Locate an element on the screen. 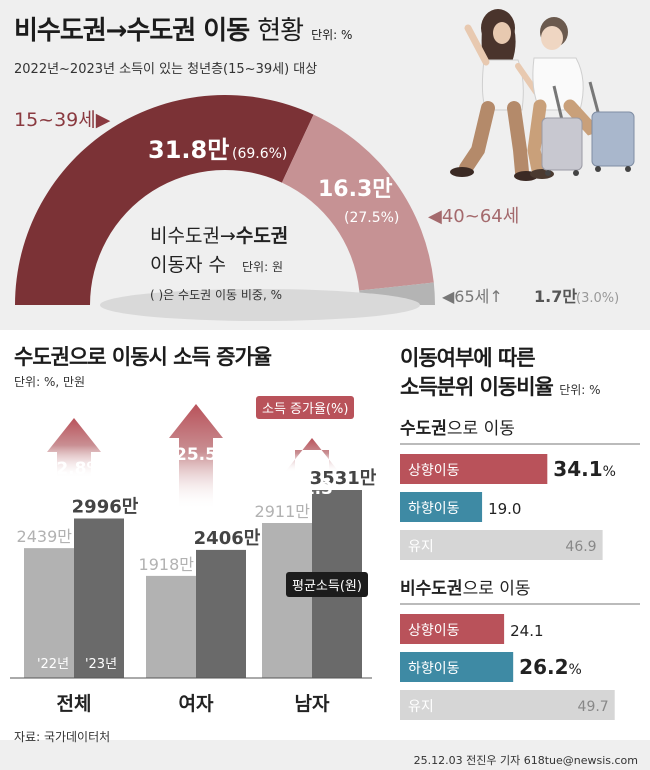 This screenshot has width=650, height=770. growth-legend: 소득 증가율(%) is located at coordinates (305, 407).